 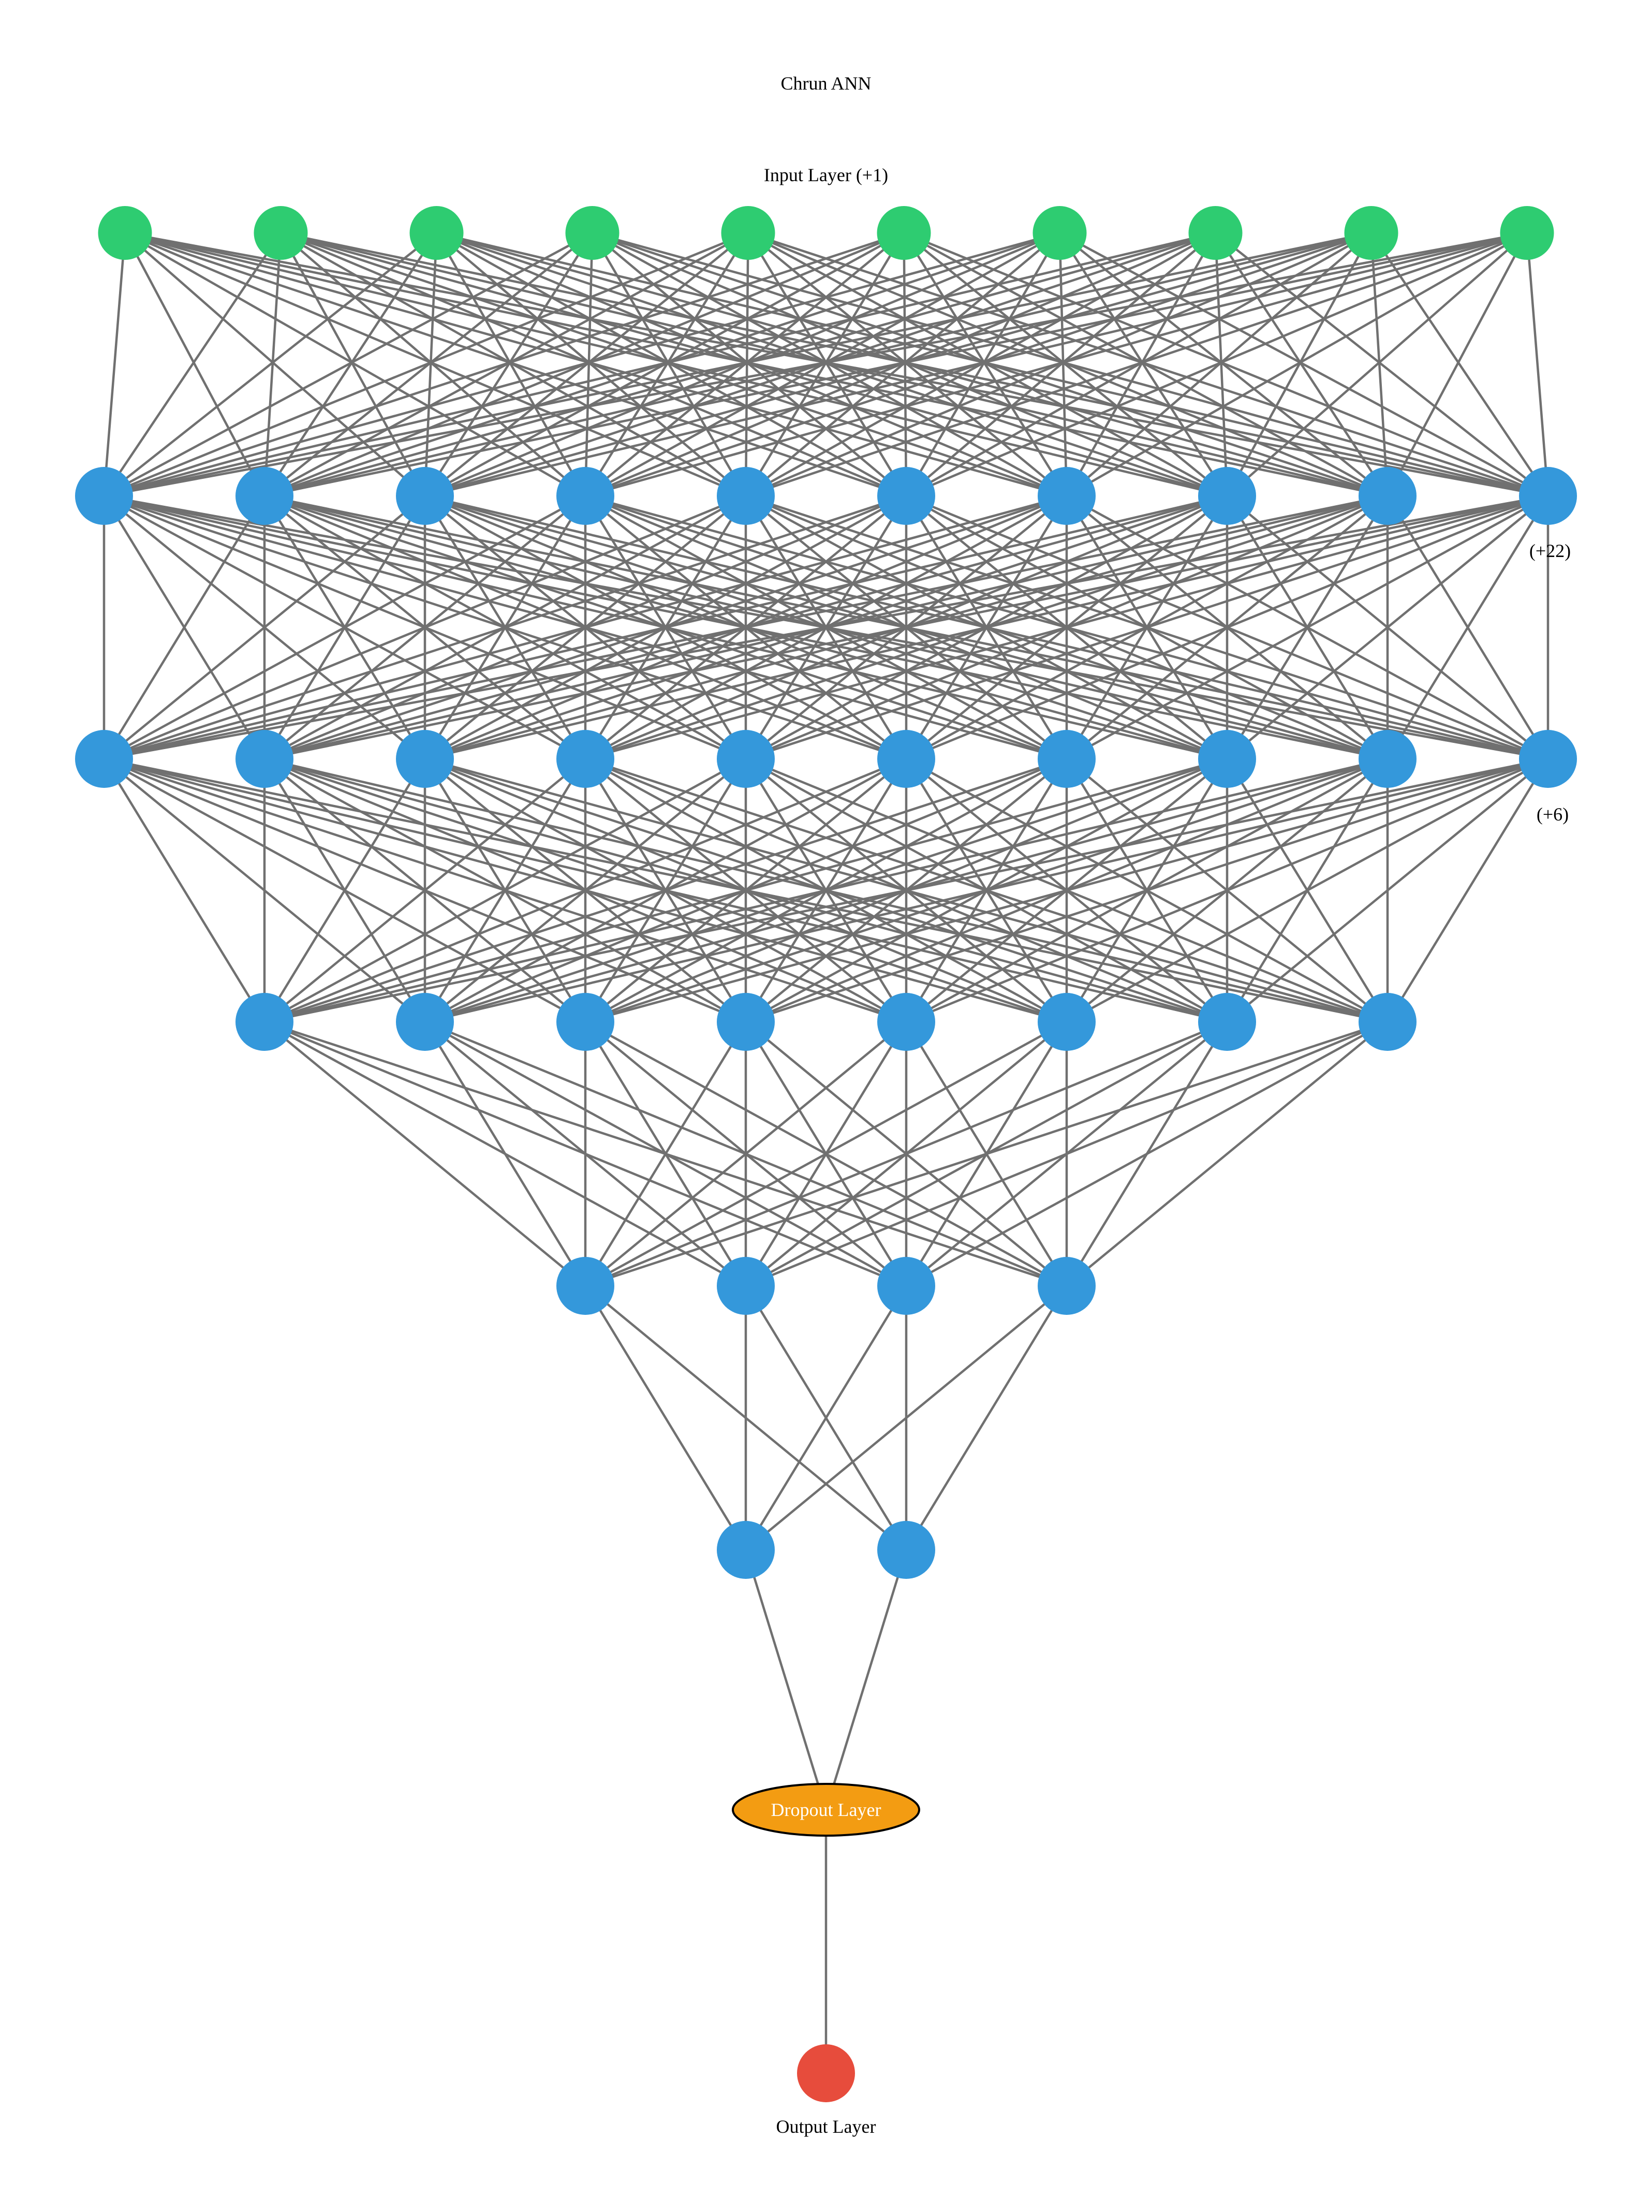 I want to click on edge-l0-n9-to-l1-n2, so click(x=976, y=364).